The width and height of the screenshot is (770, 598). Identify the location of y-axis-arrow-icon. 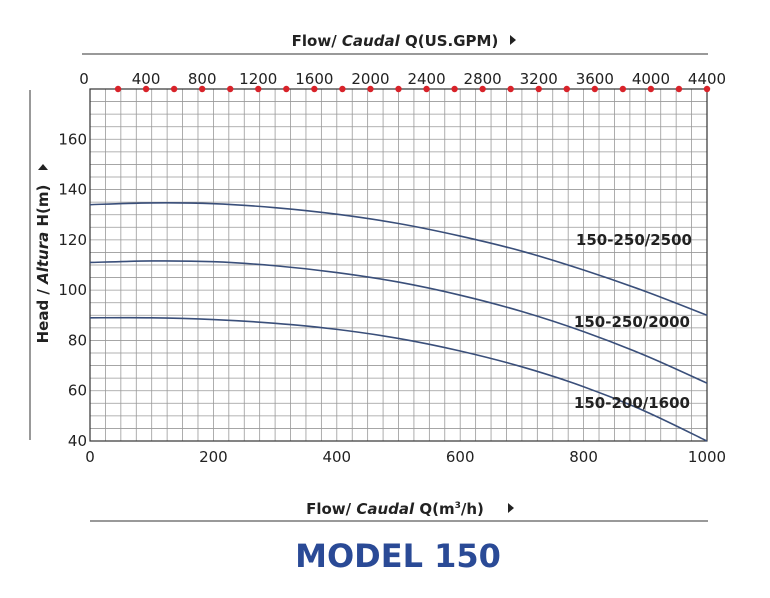
(43, 167).